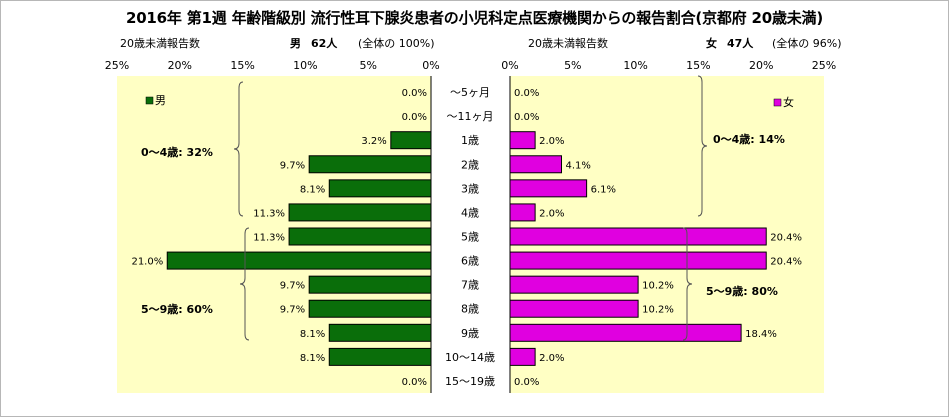 This screenshot has height=417, width=949. I want to click on left-x-tick-label: 10%, so click(305, 65).